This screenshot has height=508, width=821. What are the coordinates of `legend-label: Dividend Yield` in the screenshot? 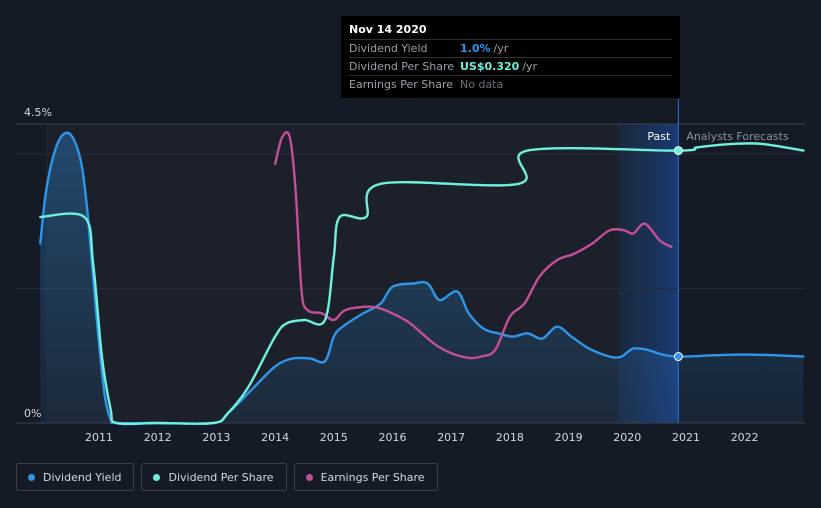 It's located at (82, 477).